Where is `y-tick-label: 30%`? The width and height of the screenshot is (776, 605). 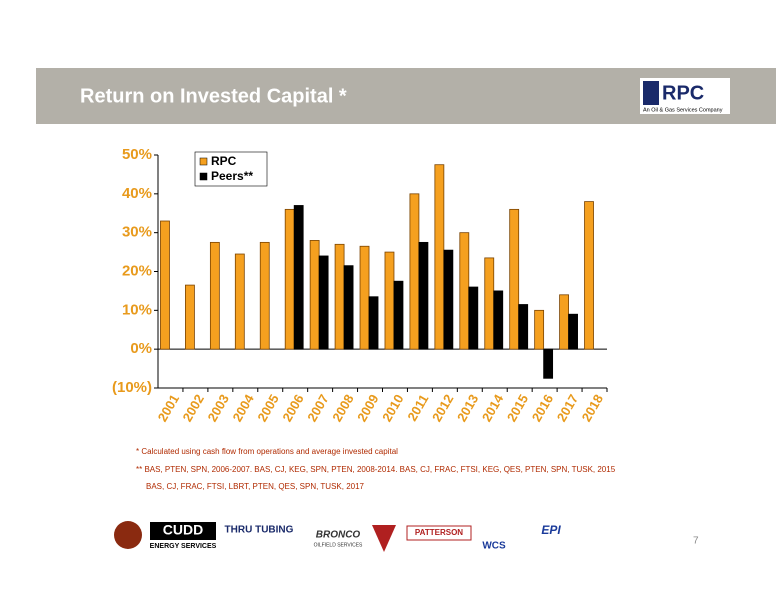
y-tick-label: 30% is located at coordinates (137, 232).